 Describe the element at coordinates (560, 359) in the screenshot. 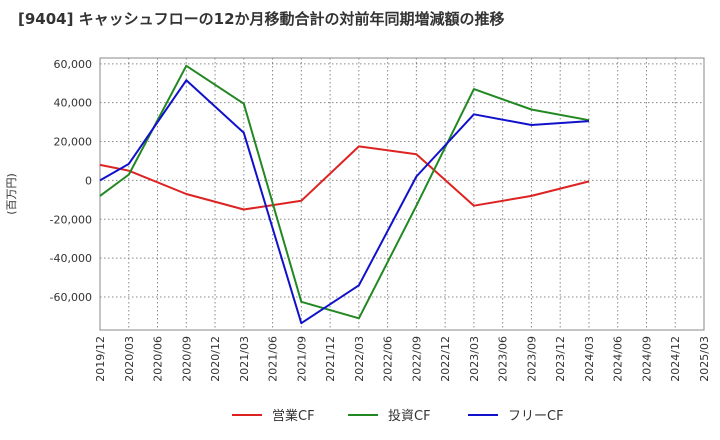

I see `x-tick-label: 2023/12` at that location.